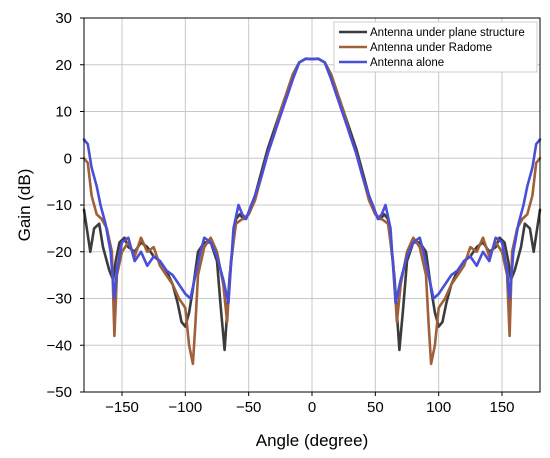  I want to click on y-tick-label: 10, so click(63, 112).